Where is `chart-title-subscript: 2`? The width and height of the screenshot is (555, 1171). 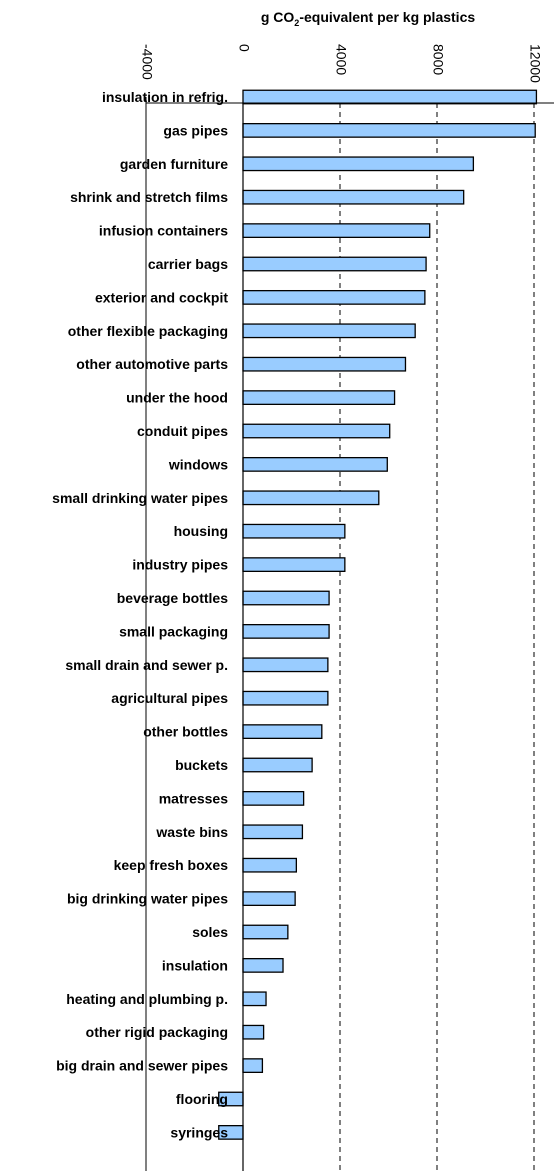
chart-title-subscript: 2 is located at coordinates (296, 23).